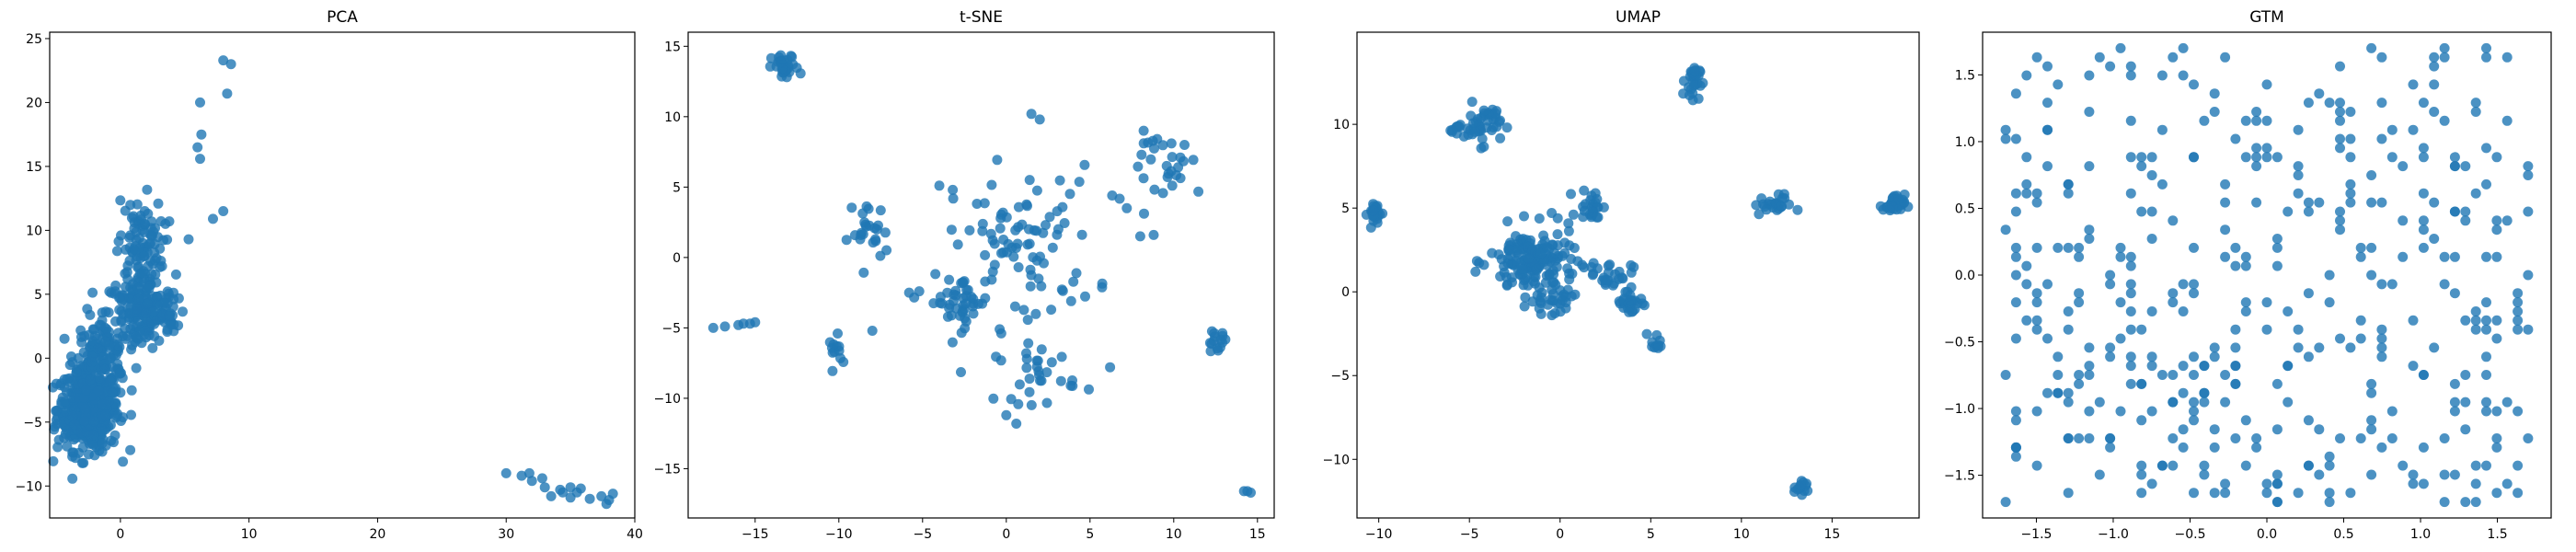  What do you see at coordinates (1379, 534) in the screenshot?
I see `x-tick-label: −10` at bounding box center [1379, 534].